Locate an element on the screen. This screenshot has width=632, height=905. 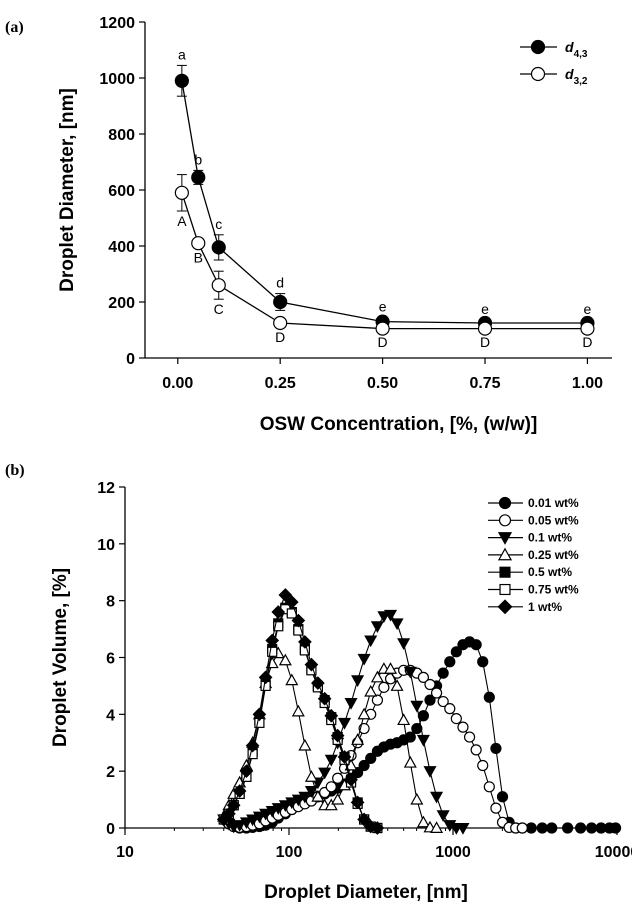
y-tick-label: 0 is located at coordinates (110, 829).